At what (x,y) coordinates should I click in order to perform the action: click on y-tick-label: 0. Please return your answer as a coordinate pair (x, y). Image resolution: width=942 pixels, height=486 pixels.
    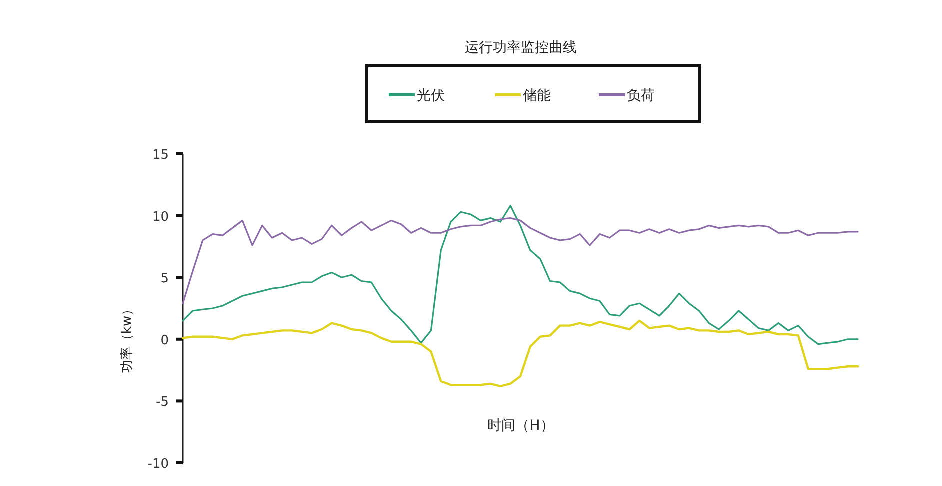
    Looking at the image, I should click on (164, 340).